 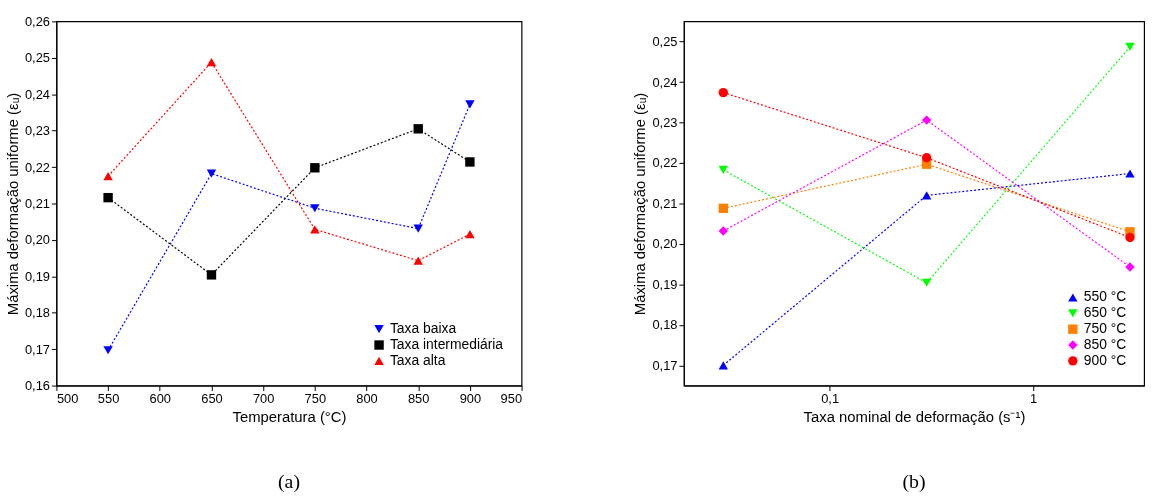 I want to click on legend-label: Taxa alta, so click(x=417, y=359).